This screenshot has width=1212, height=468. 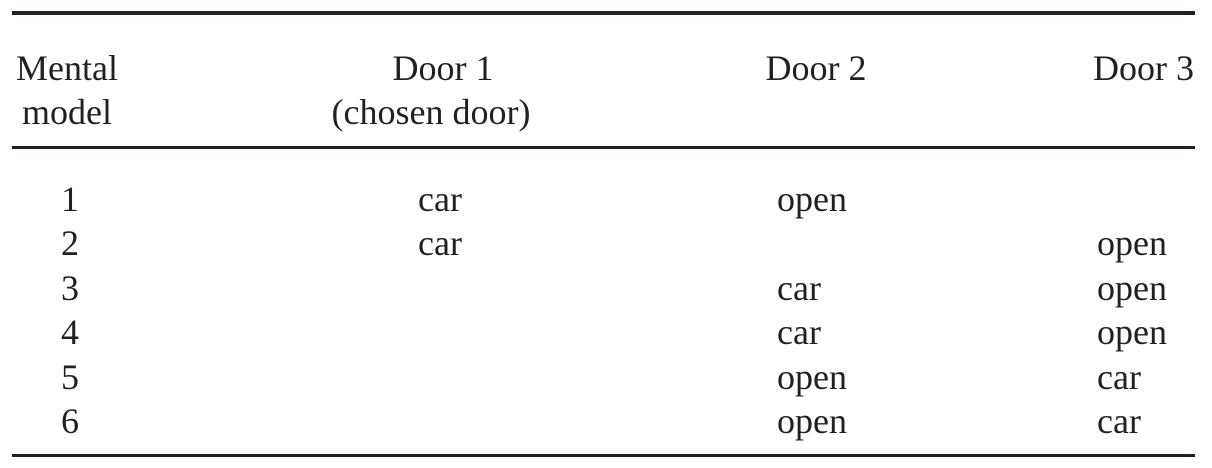 I want to click on header-door-1: Door 1 (chosen door), so click(x=443, y=90).